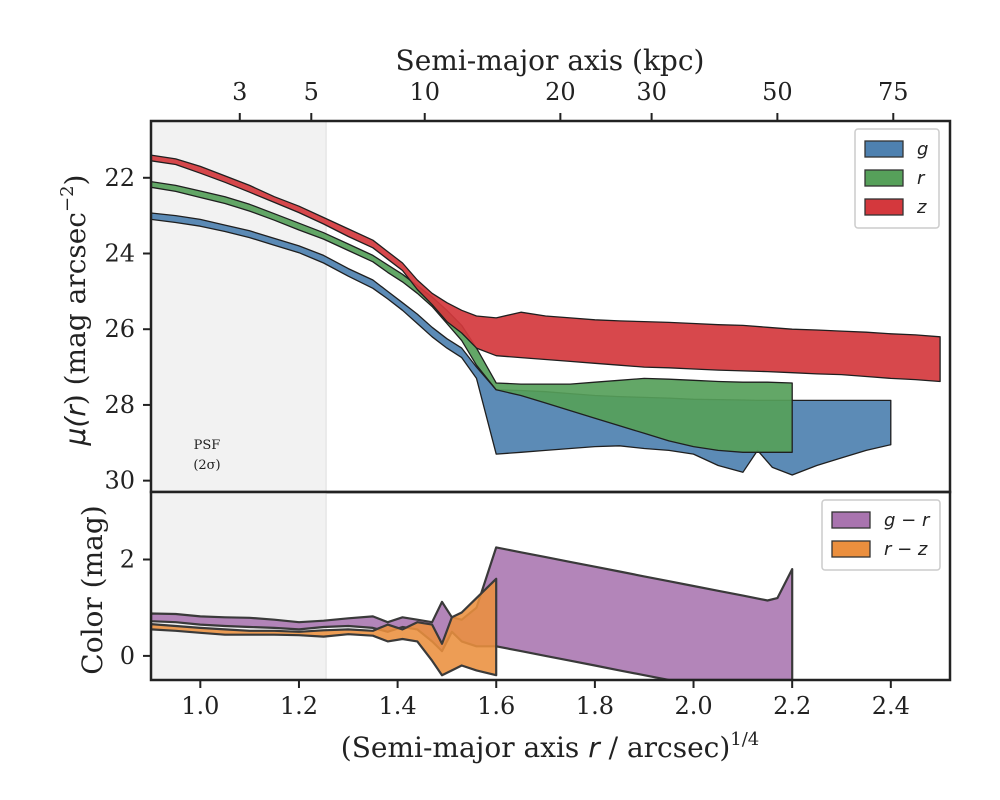 Image resolution: width=1000 pixels, height=800 pixels. I want to click on legend-label: r − z, so click(906, 549).